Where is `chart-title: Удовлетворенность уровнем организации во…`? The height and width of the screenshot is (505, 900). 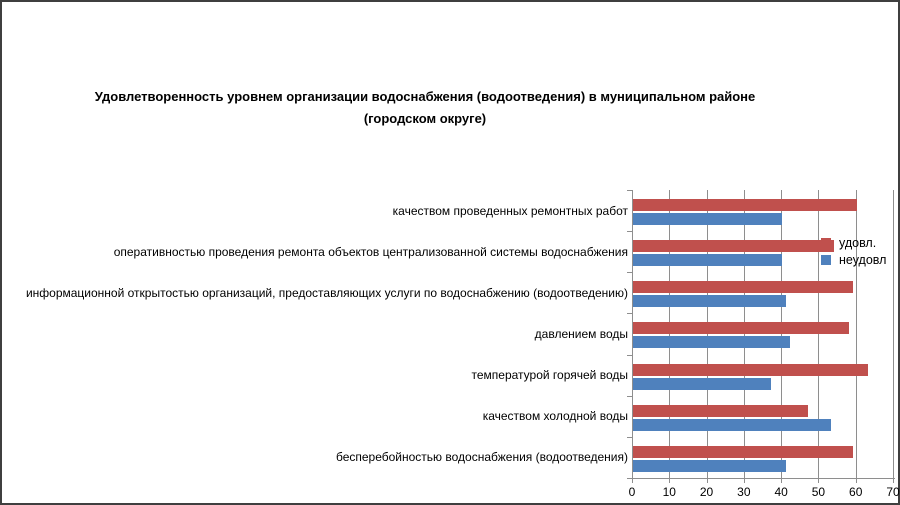
chart-title: Удовлетворенность уровнем организации во… is located at coordinates (425, 108).